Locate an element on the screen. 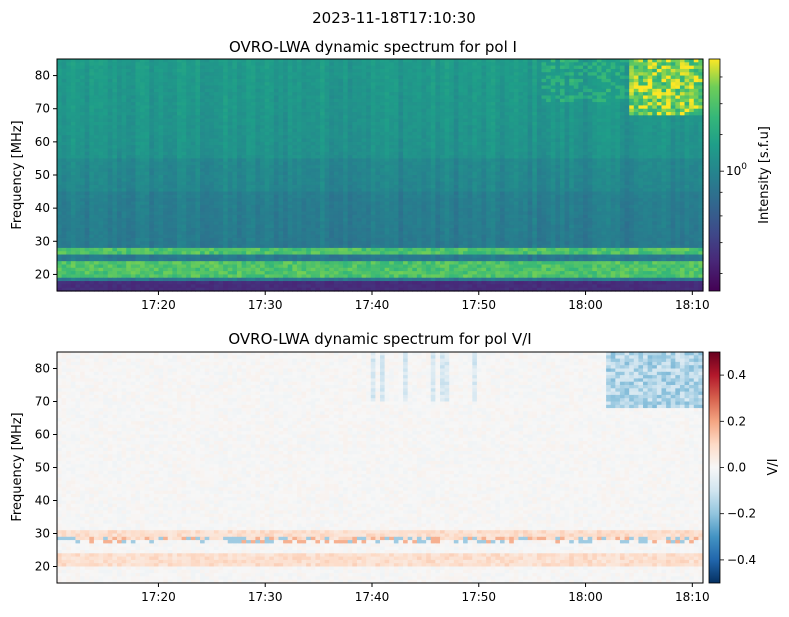 The width and height of the screenshot is (789, 617). colorbar-vi-label: V/I is located at coordinates (773, 466).